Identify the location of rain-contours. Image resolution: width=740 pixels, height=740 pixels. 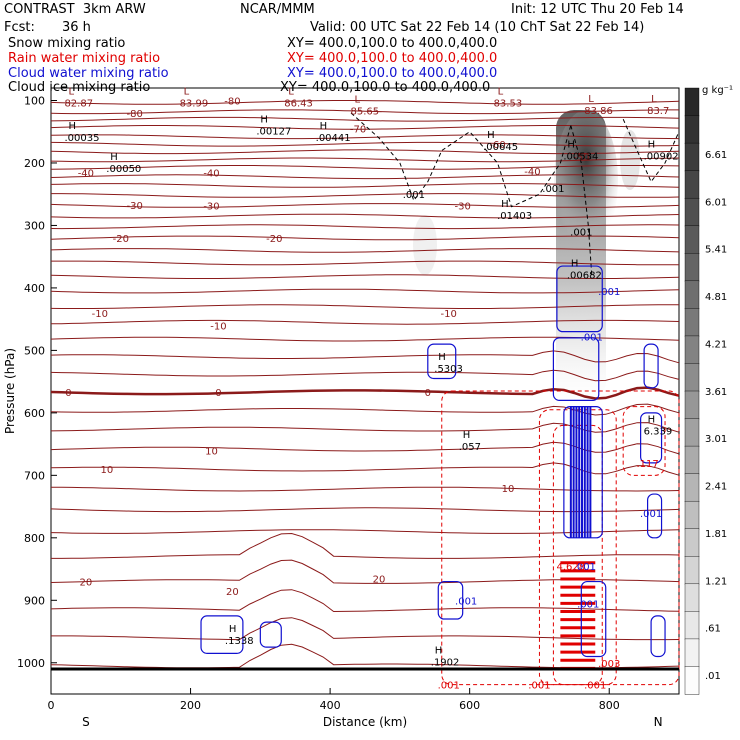
(560, 538).